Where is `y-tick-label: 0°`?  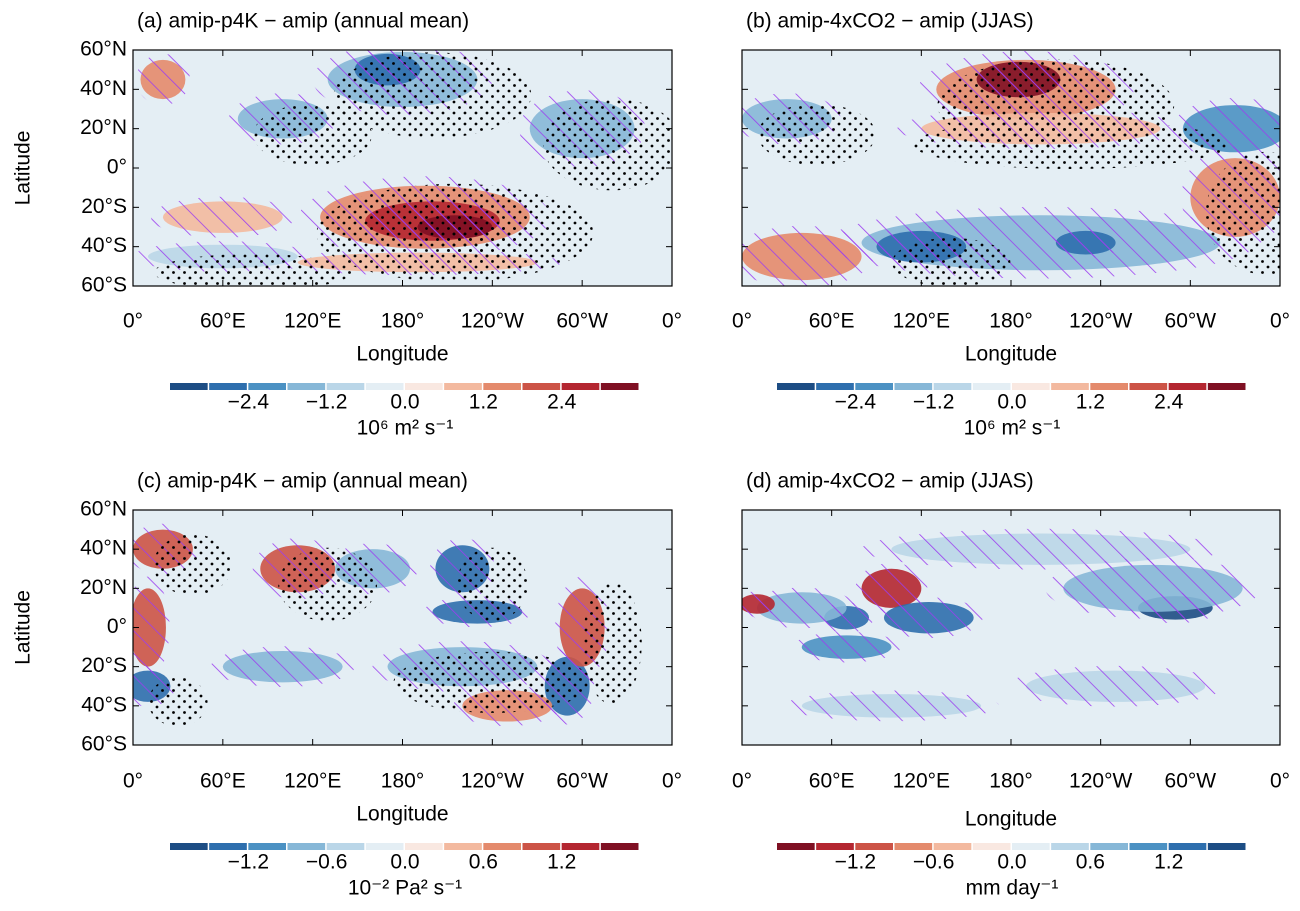 y-tick-label: 0° is located at coordinates (117, 167).